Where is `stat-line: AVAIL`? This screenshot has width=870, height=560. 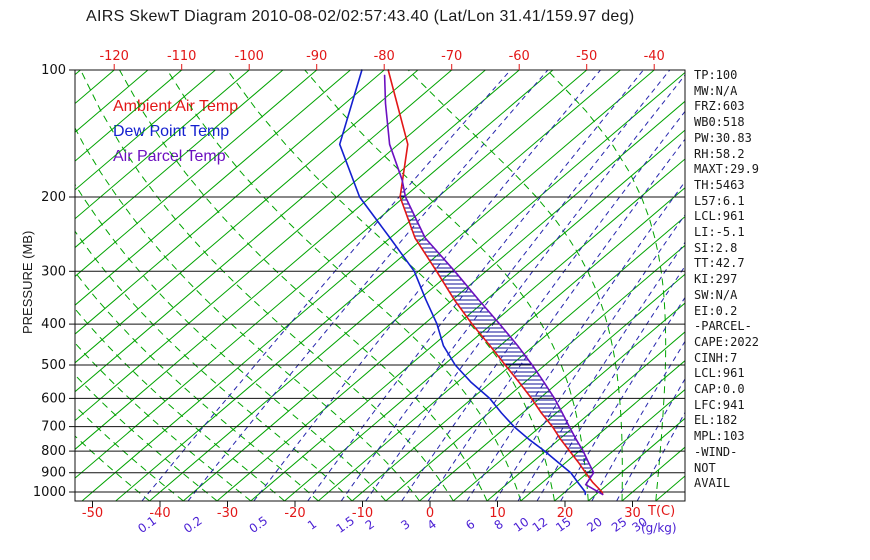
stat-line: AVAIL is located at coordinates (712, 483).